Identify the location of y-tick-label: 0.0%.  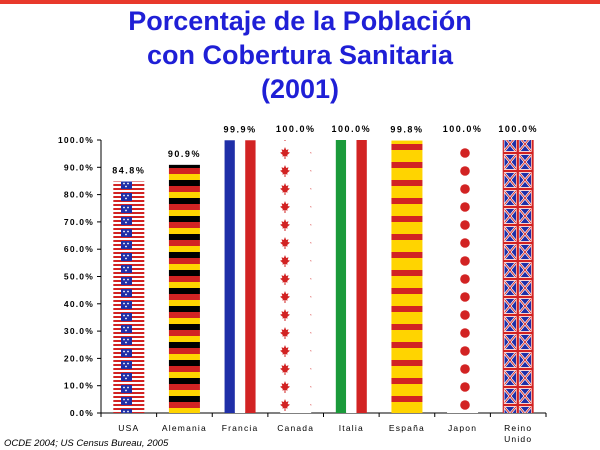
(82, 413).